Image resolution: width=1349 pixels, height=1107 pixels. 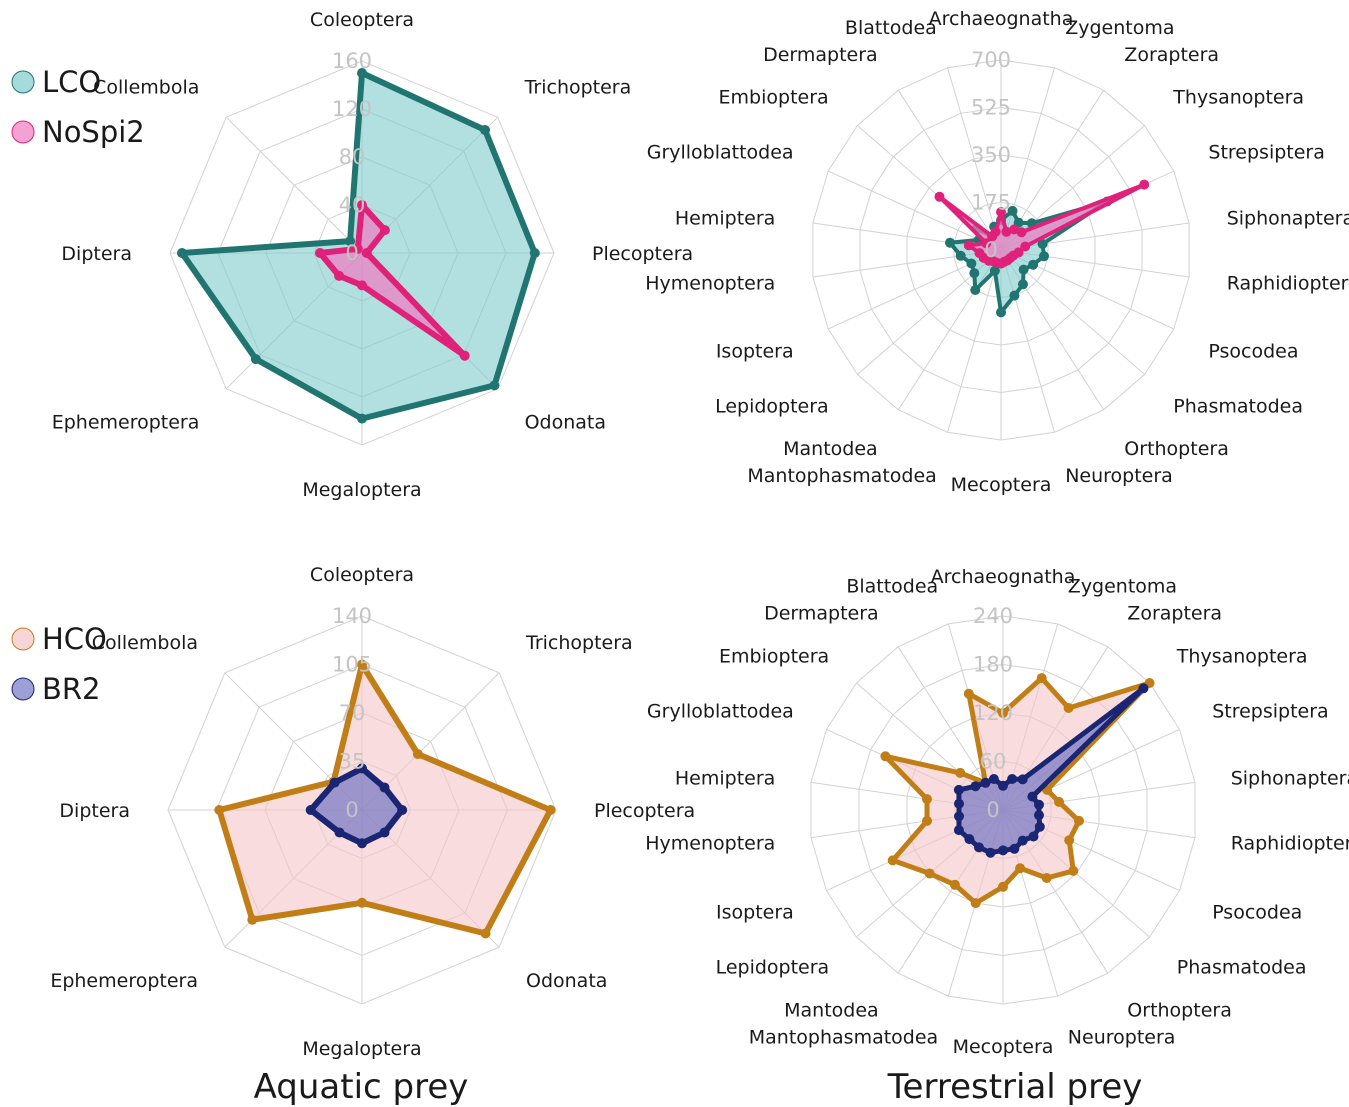 I want to click on point-hco-embioptera, so click(x=960, y=772).